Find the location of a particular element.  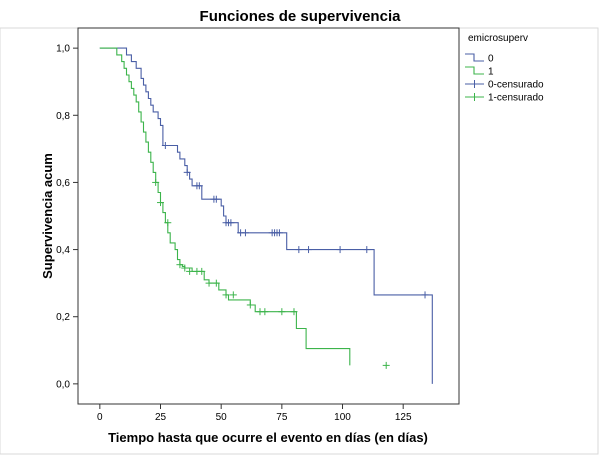

x-tick-label: 75 is located at coordinates (282, 417).